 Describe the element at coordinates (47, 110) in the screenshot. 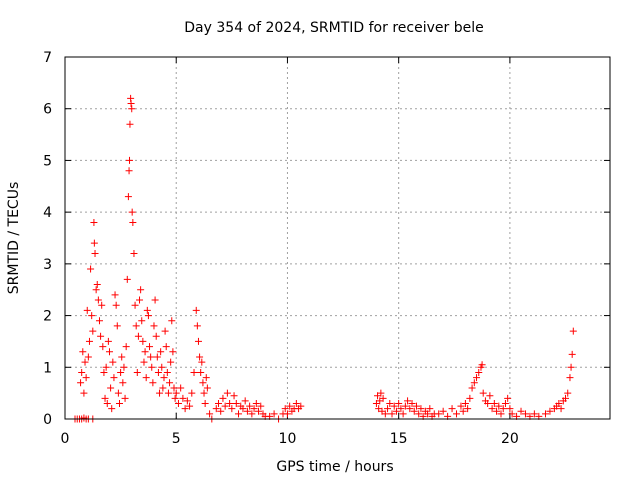

I see `y-tick-label: 6` at that location.